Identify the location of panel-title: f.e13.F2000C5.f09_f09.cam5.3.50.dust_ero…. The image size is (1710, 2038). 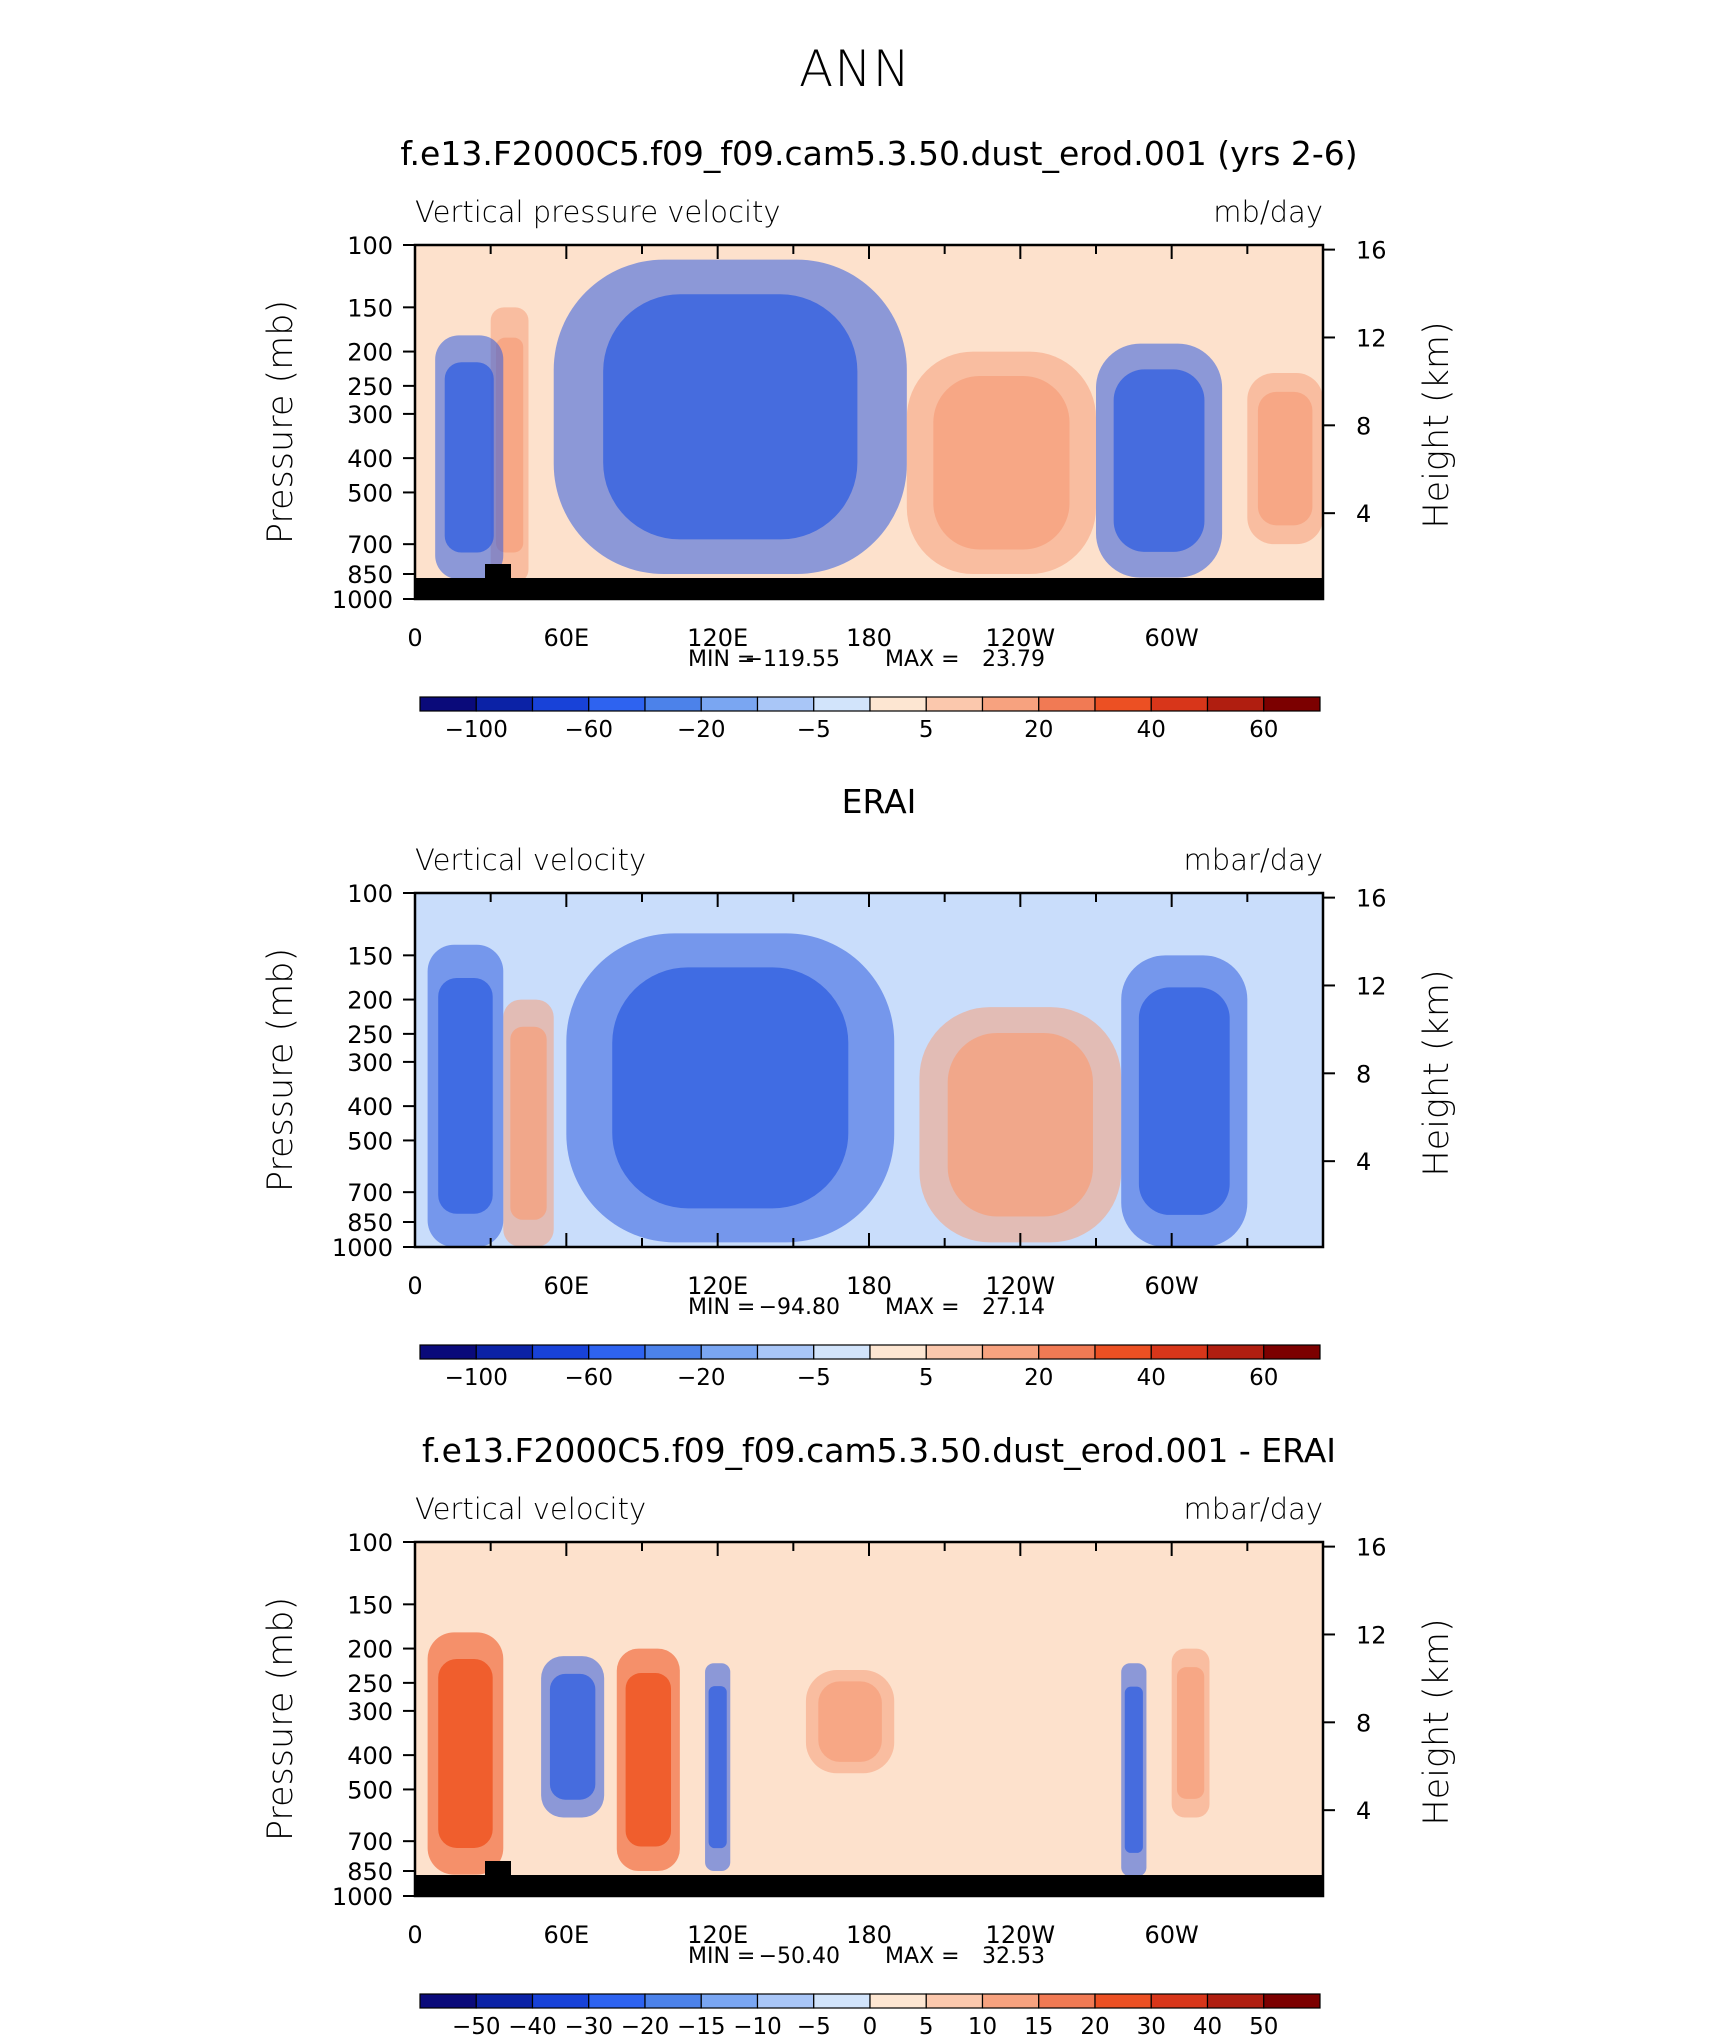
(879, 1450).